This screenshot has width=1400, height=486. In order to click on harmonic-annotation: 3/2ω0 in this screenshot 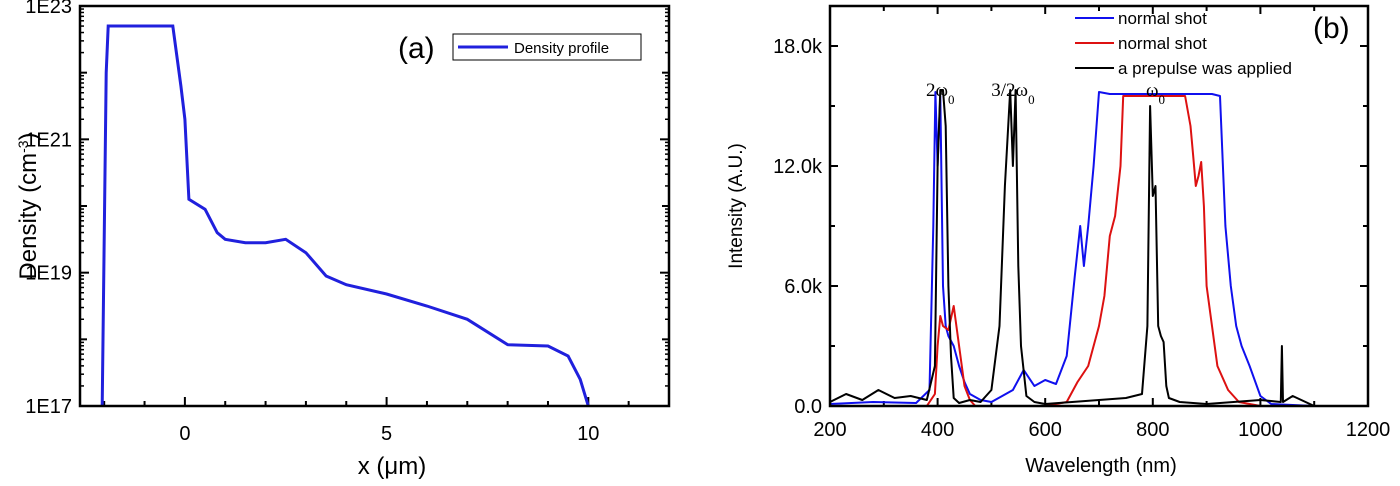, I will do `click(1012, 93)`.